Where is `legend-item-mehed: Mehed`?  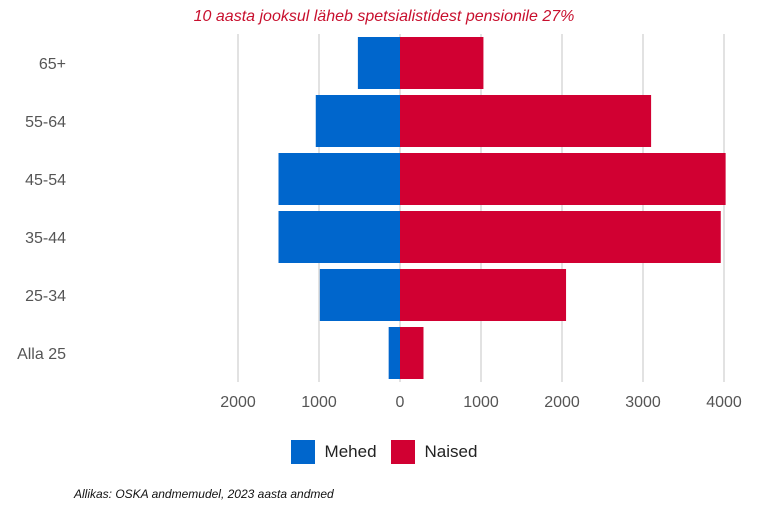 legend-item-mehed: Mehed is located at coordinates (333, 452).